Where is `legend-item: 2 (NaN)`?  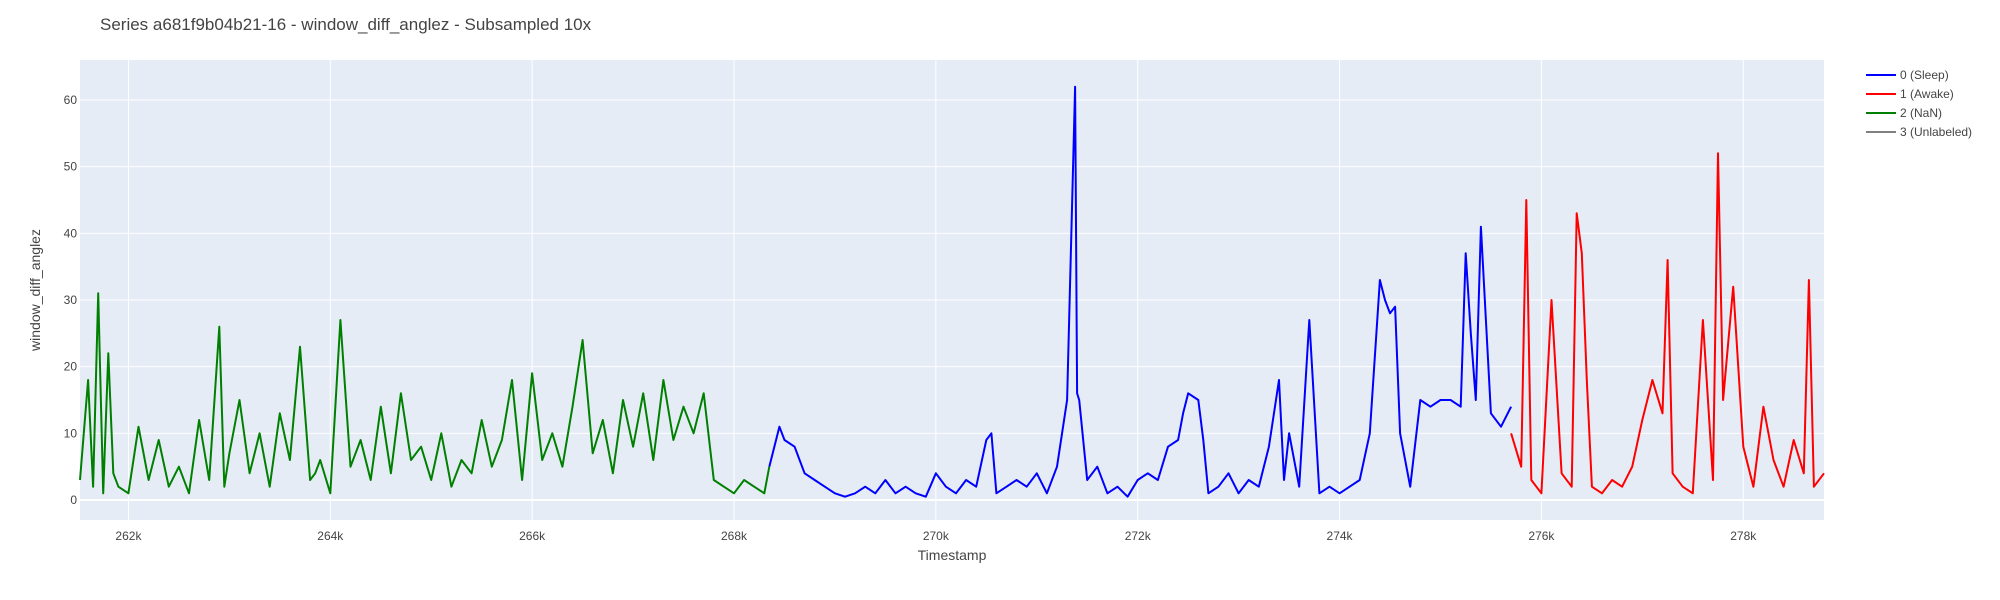
legend-item: 2 (NaN) is located at coordinates (1904, 113).